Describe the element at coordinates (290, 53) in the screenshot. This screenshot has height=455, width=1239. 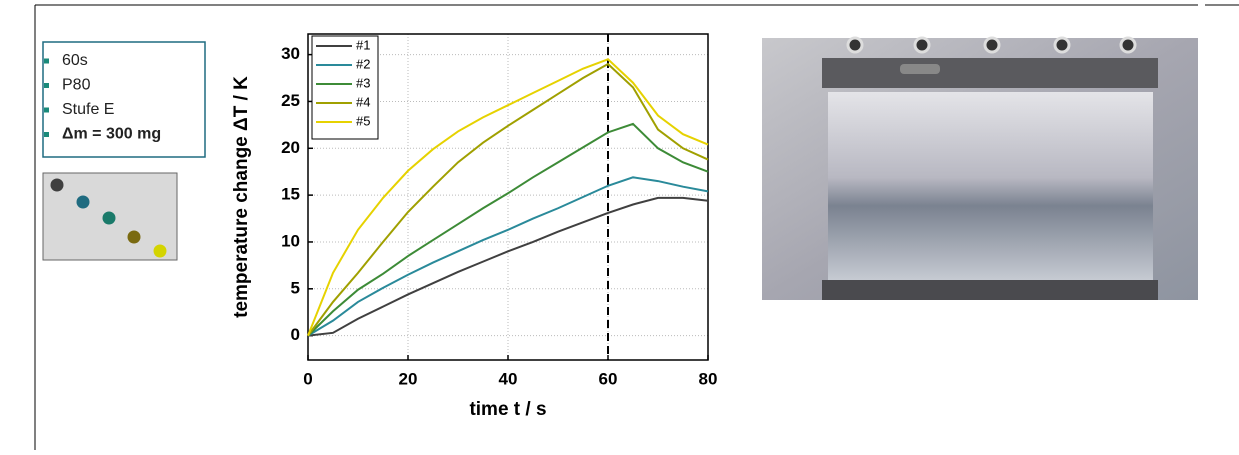
I see `y-tick-label: 30` at that location.